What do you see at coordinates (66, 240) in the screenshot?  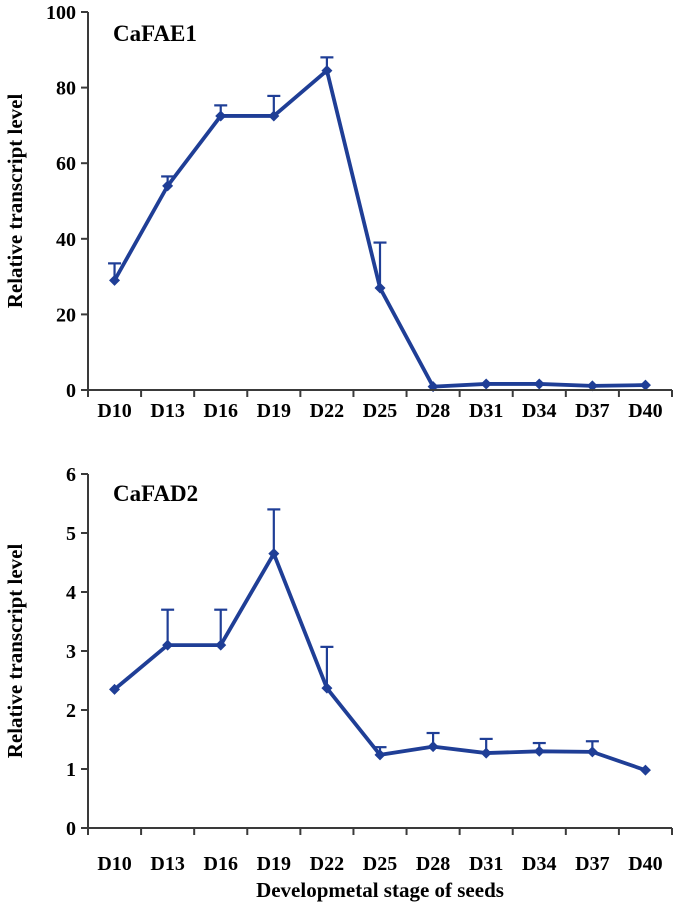 I see `y-tick-label: 40` at bounding box center [66, 240].